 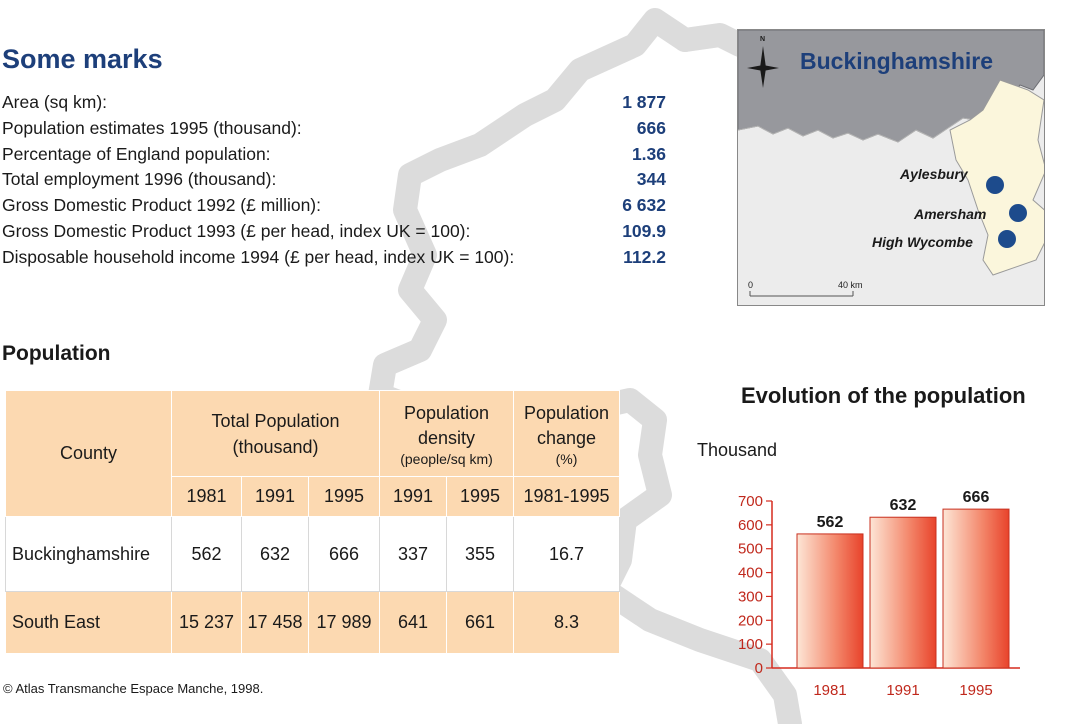 I want to click on y-tick-label: 500, so click(x=750, y=549).